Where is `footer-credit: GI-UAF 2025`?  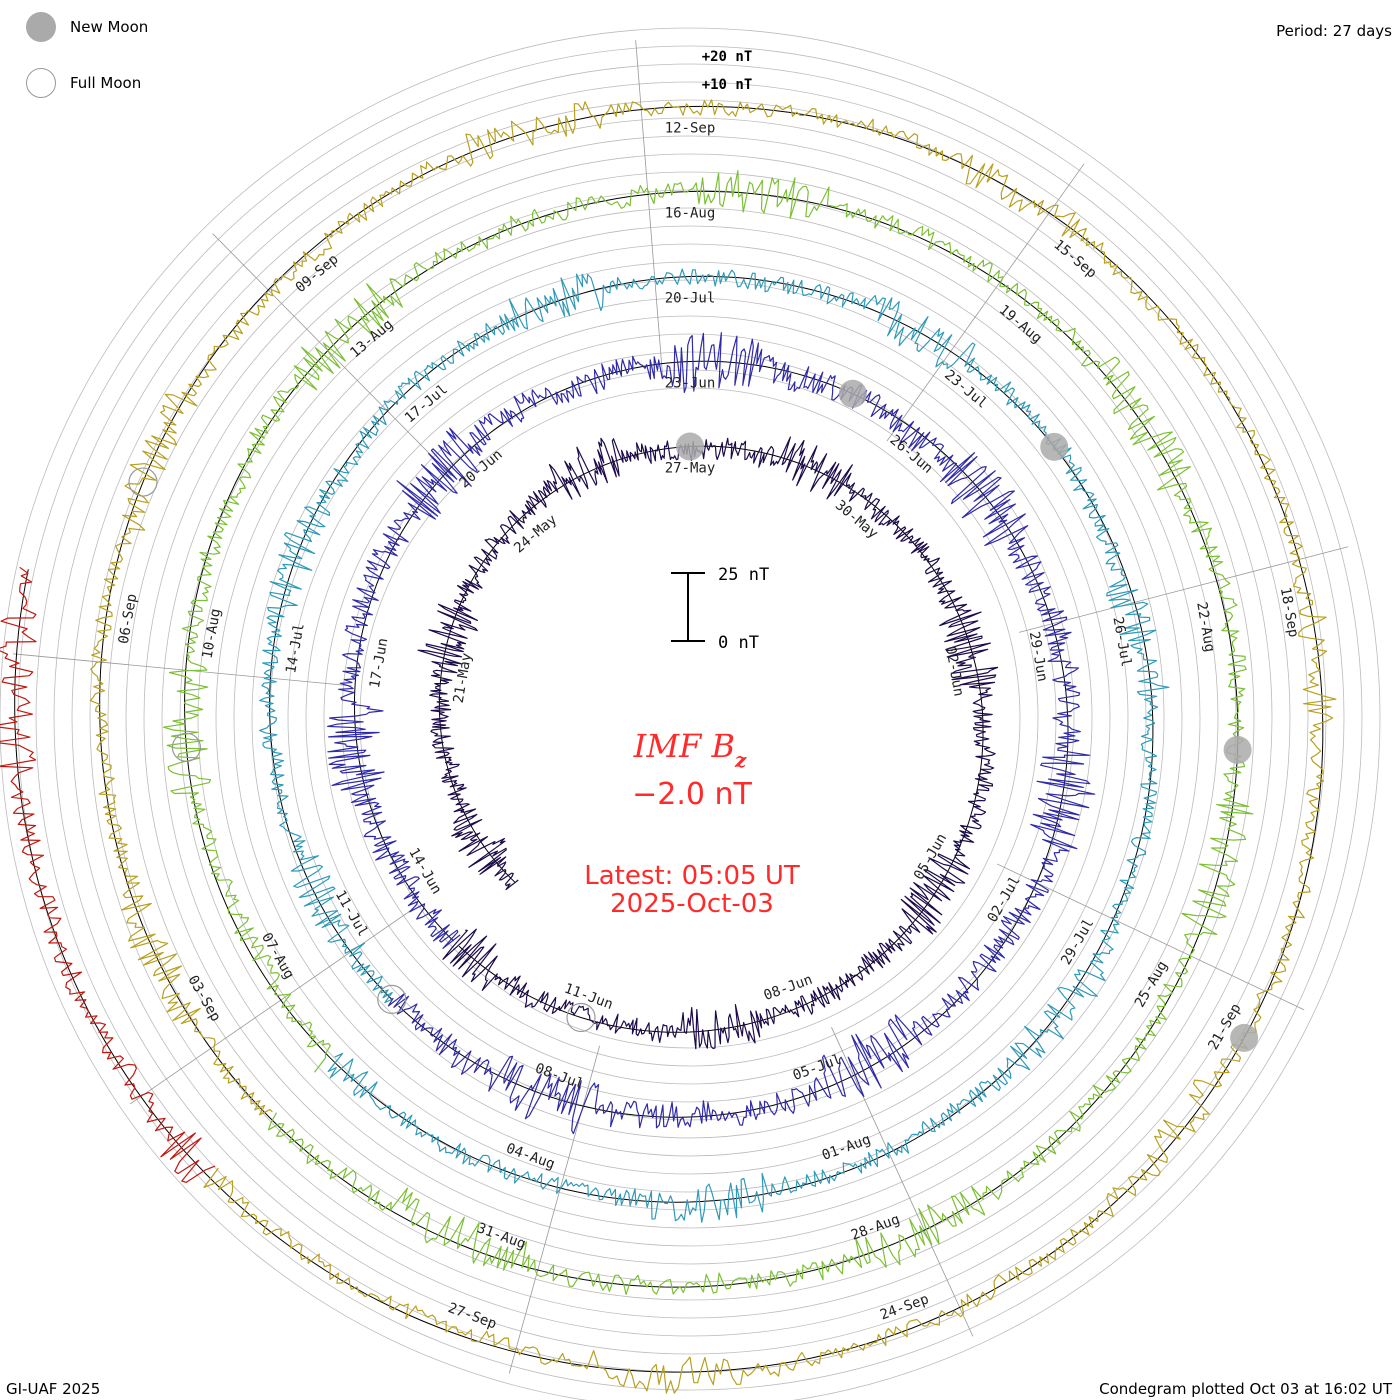
footer-credit: GI-UAF 2025 is located at coordinates (53, 1389).